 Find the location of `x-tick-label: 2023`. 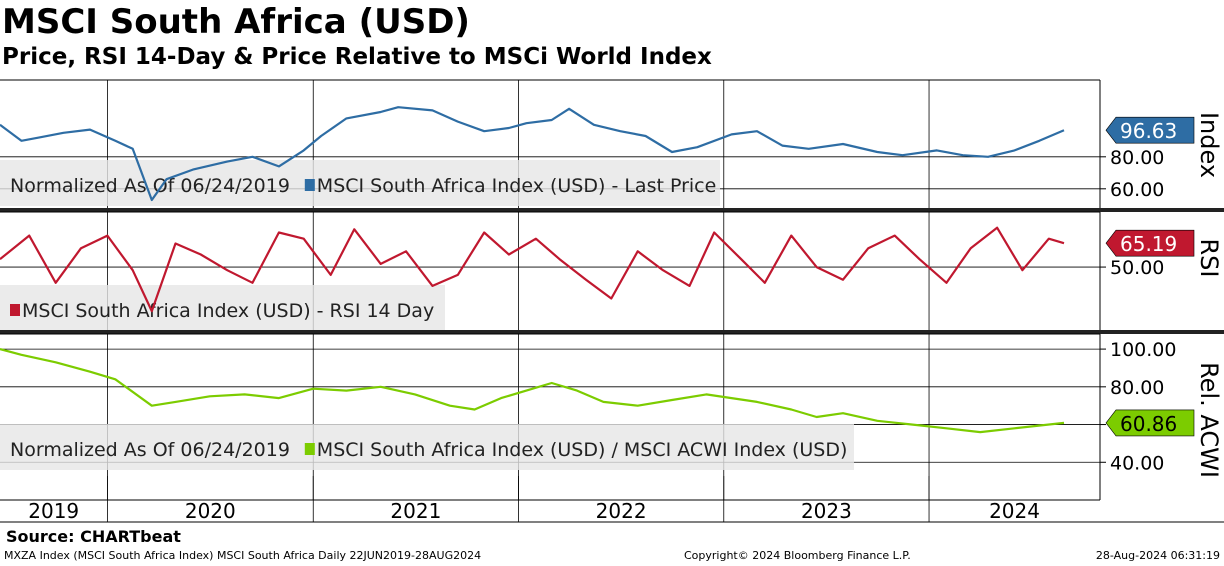

x-tick-label: 2023 is located at coordinates (826, 511).